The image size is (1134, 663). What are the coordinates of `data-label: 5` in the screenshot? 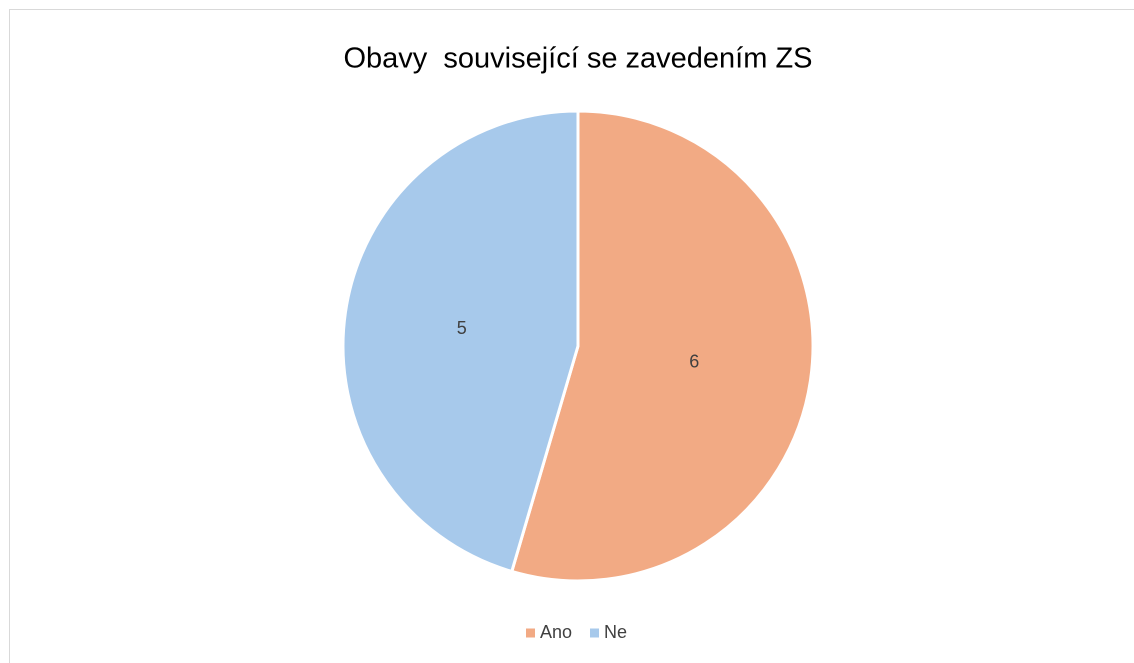 It's located at (462, 328).